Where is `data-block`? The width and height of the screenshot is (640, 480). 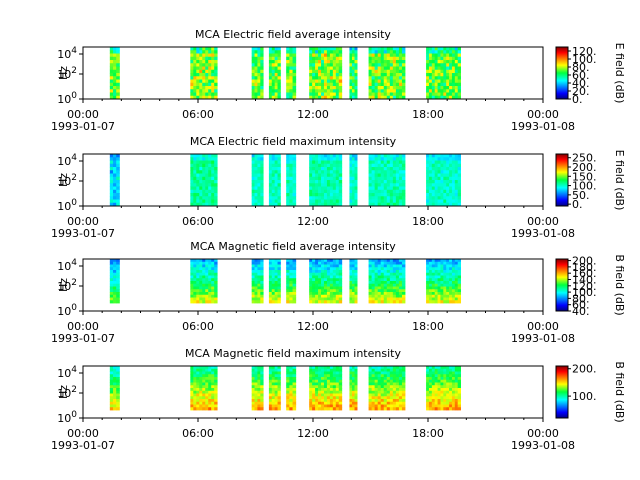
data-block is located at coordinates (326, 180).